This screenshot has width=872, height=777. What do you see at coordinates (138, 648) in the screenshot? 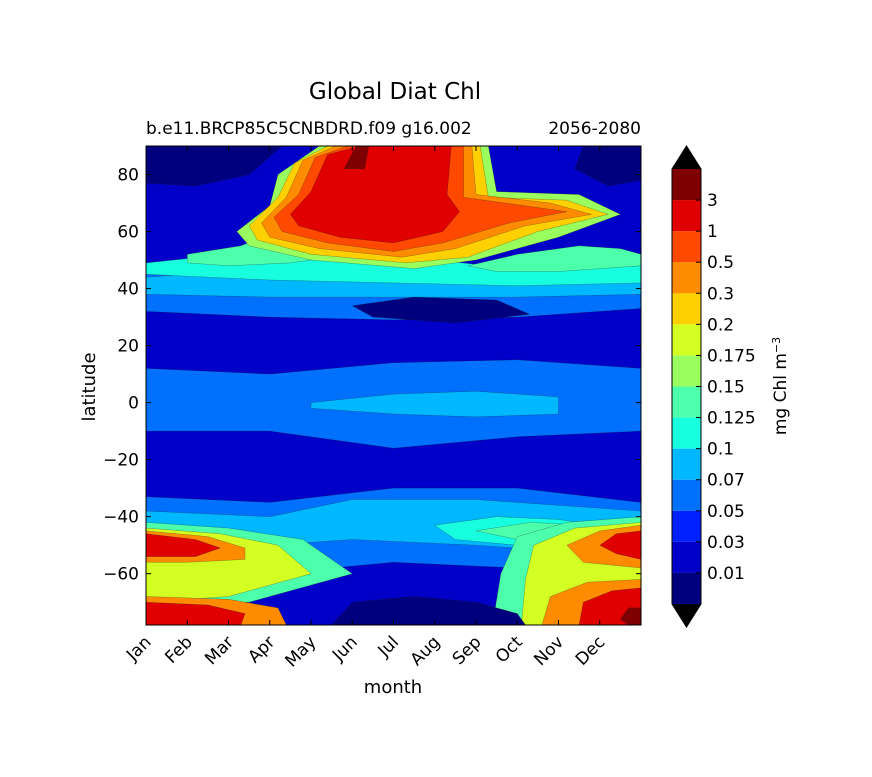
I see `x-tick-label: Jan` at bounding box center [138, 648].